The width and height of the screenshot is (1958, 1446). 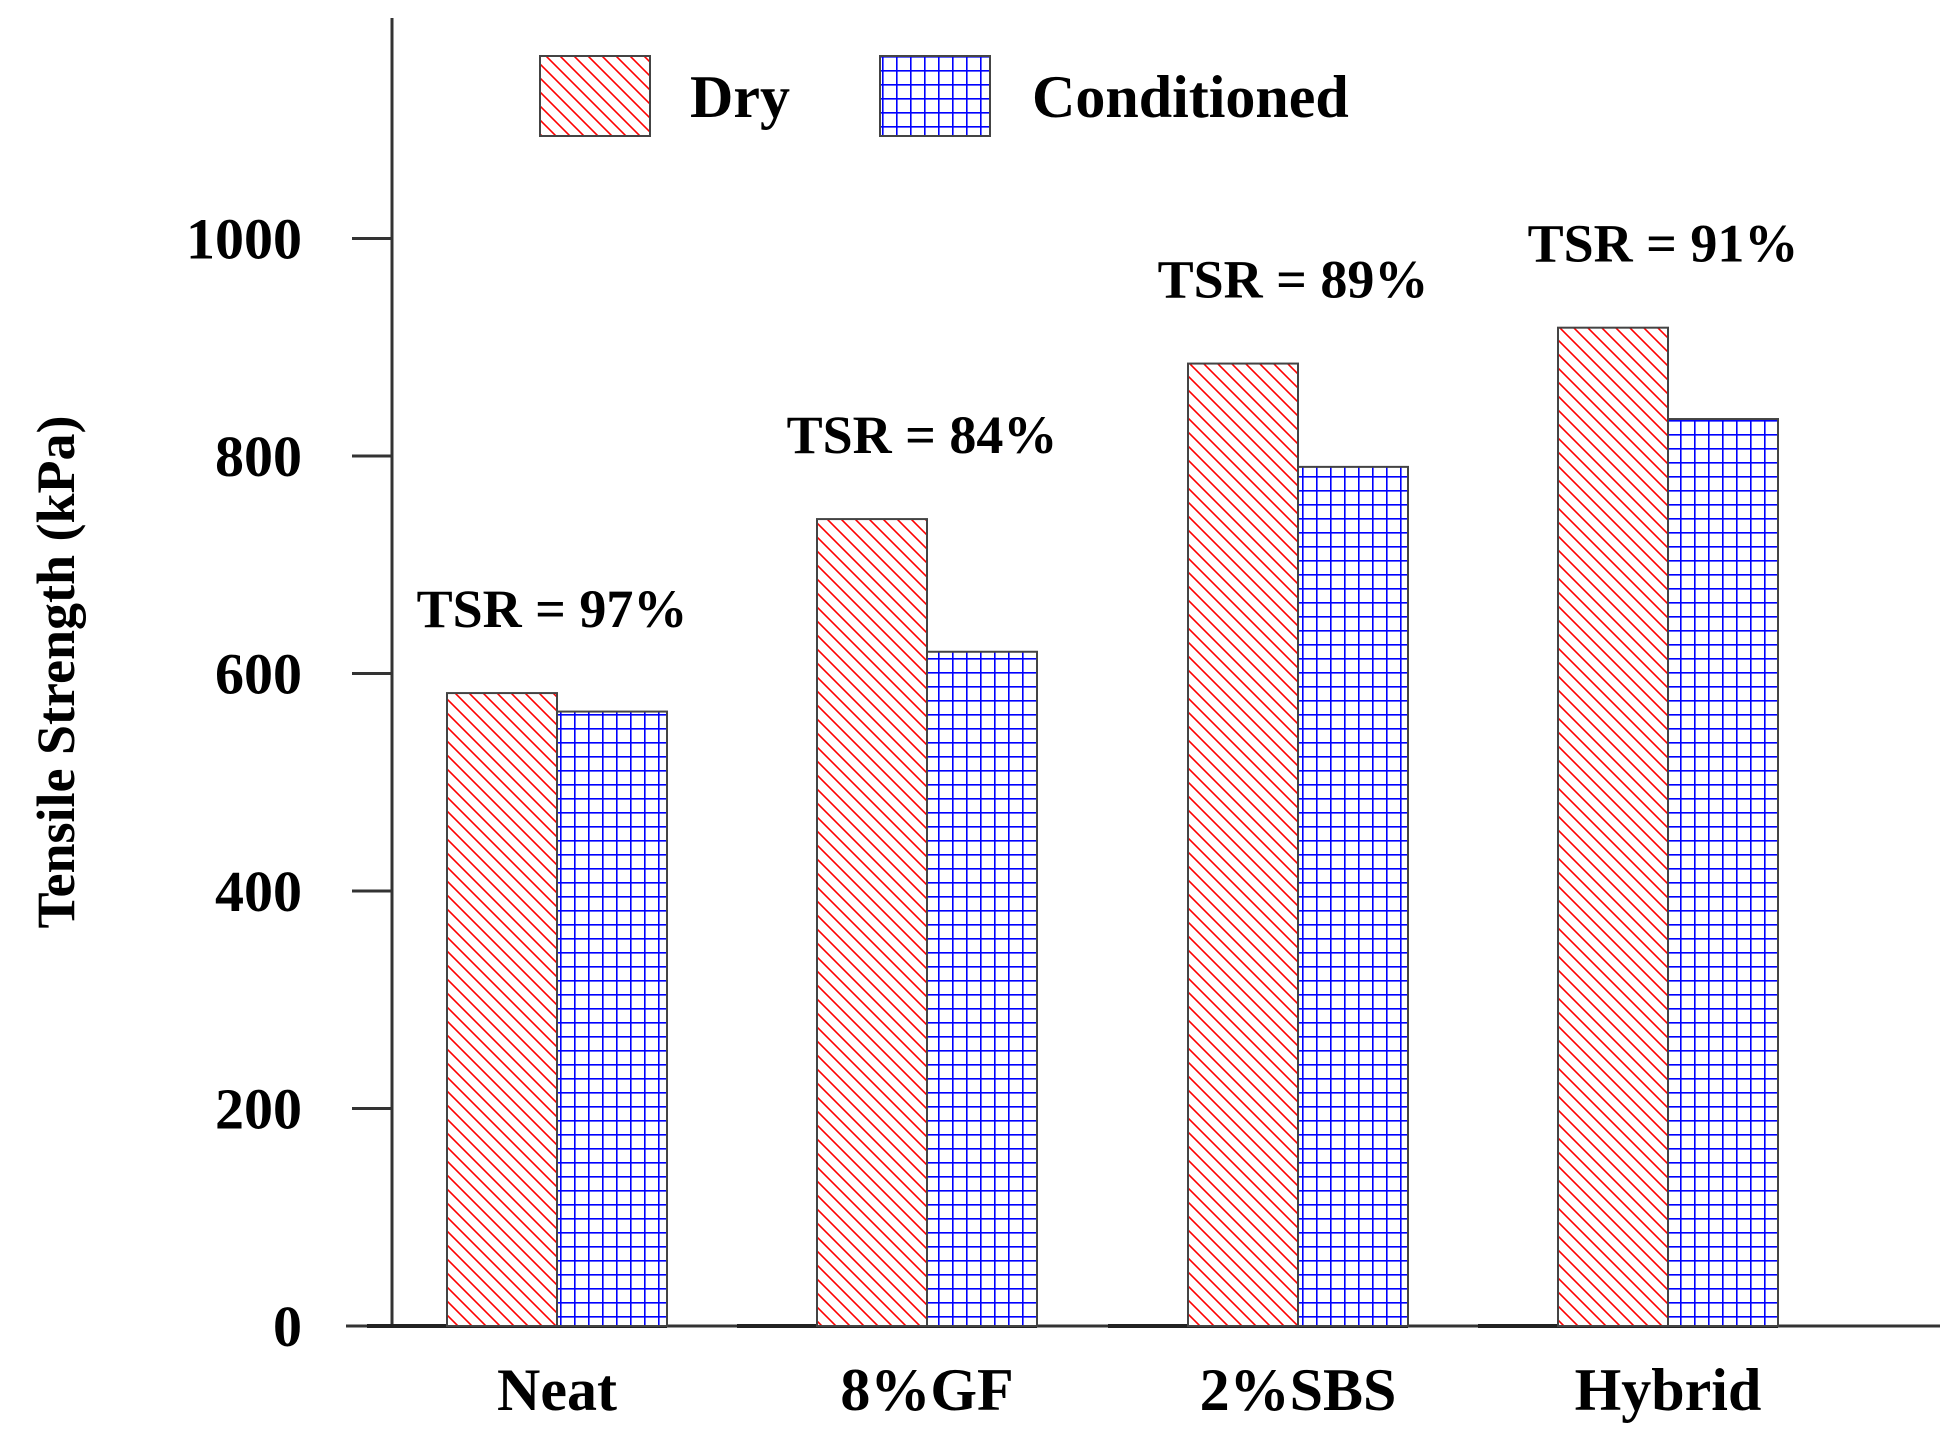 What do you see at coordinates (1668, 1390) in the screenshot?
I see `x-tick-label-hybrid: Hybrid` at bounding box center [1668, 1390].